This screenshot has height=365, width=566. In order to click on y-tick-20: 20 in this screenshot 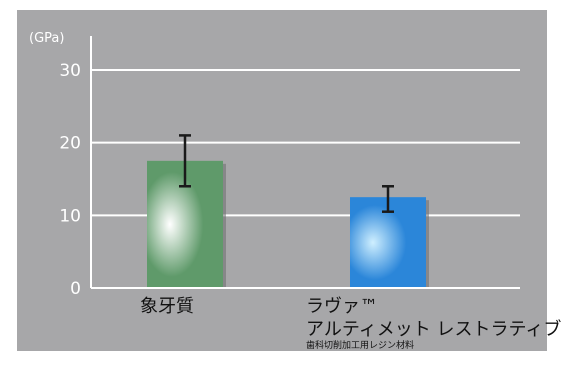, I will do `click(70, 144)`.